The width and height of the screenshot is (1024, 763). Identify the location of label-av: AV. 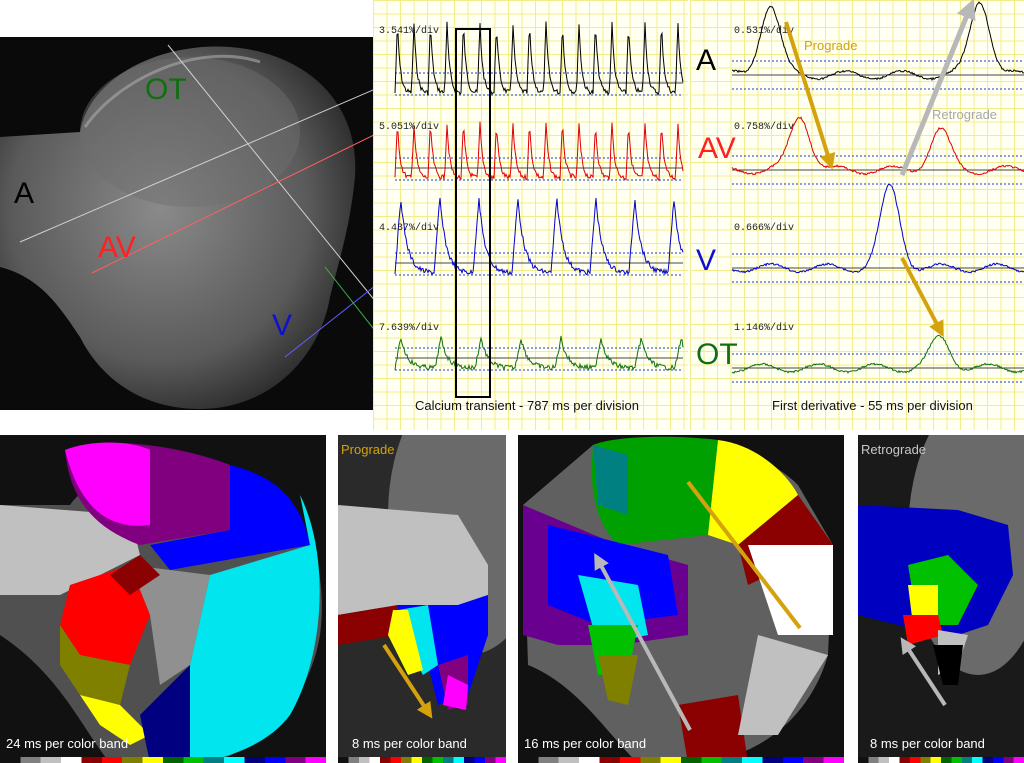
(117, 247).